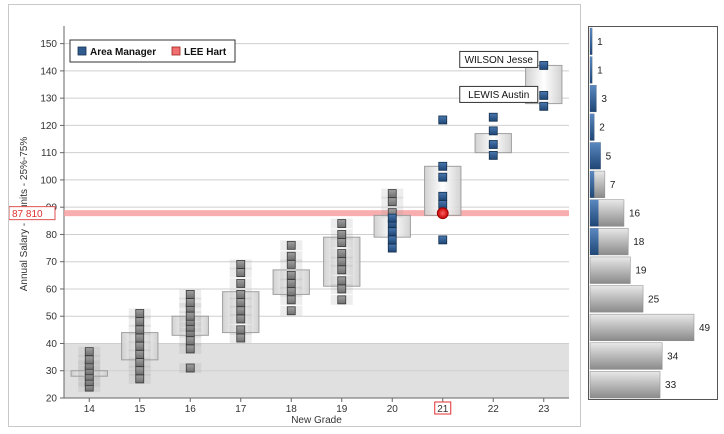 The image size is (724, 434). I want to click on histogram-count-label: 3, so click(604, 99).